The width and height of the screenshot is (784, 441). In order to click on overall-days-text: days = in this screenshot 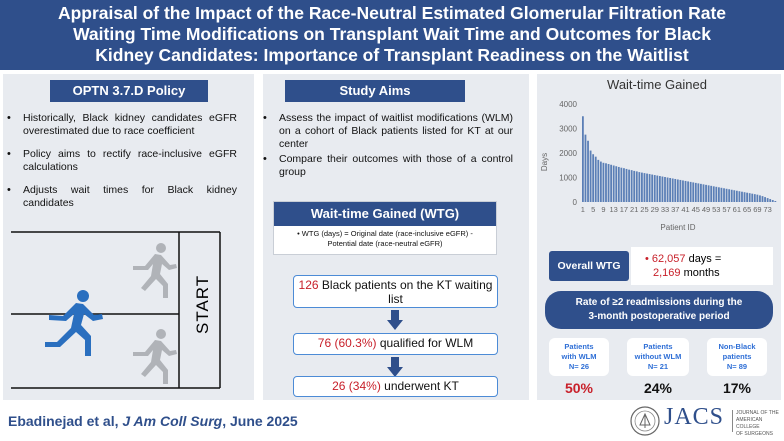, I will do `click(703, 259)`.